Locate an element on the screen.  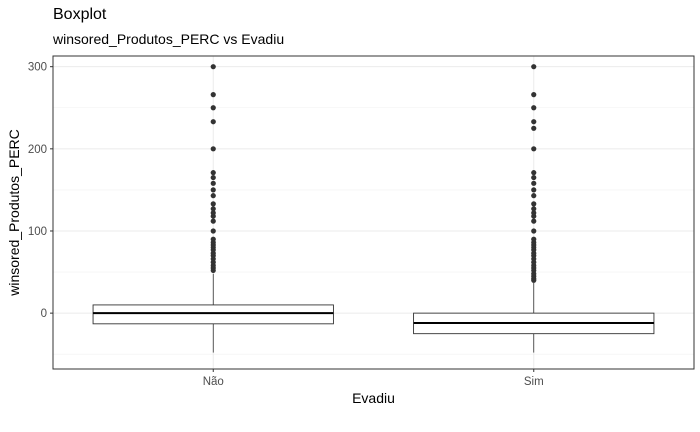
x-axis-title: Evadiu is located at coordinates (373, 398).